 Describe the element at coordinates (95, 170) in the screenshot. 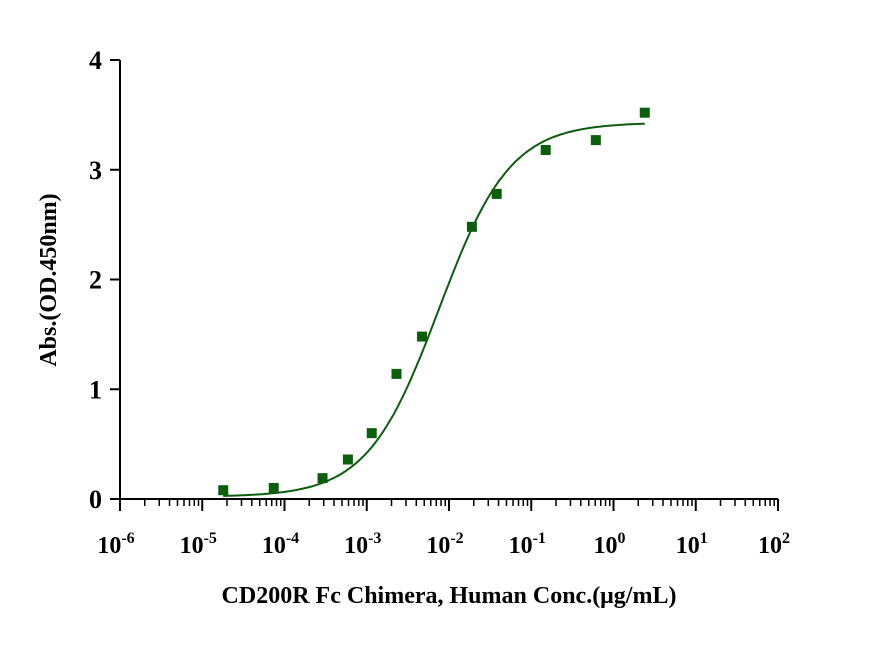

I see `y-tick-label: 3` at that location.